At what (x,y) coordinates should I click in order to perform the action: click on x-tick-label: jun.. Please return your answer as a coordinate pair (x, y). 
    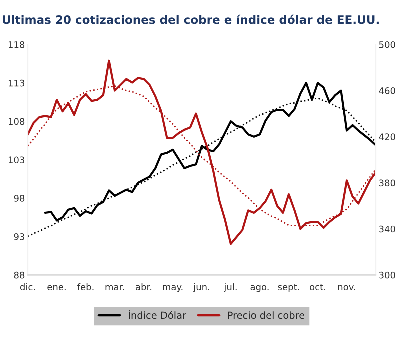
    Looking at the image, I should click on (201, 288).